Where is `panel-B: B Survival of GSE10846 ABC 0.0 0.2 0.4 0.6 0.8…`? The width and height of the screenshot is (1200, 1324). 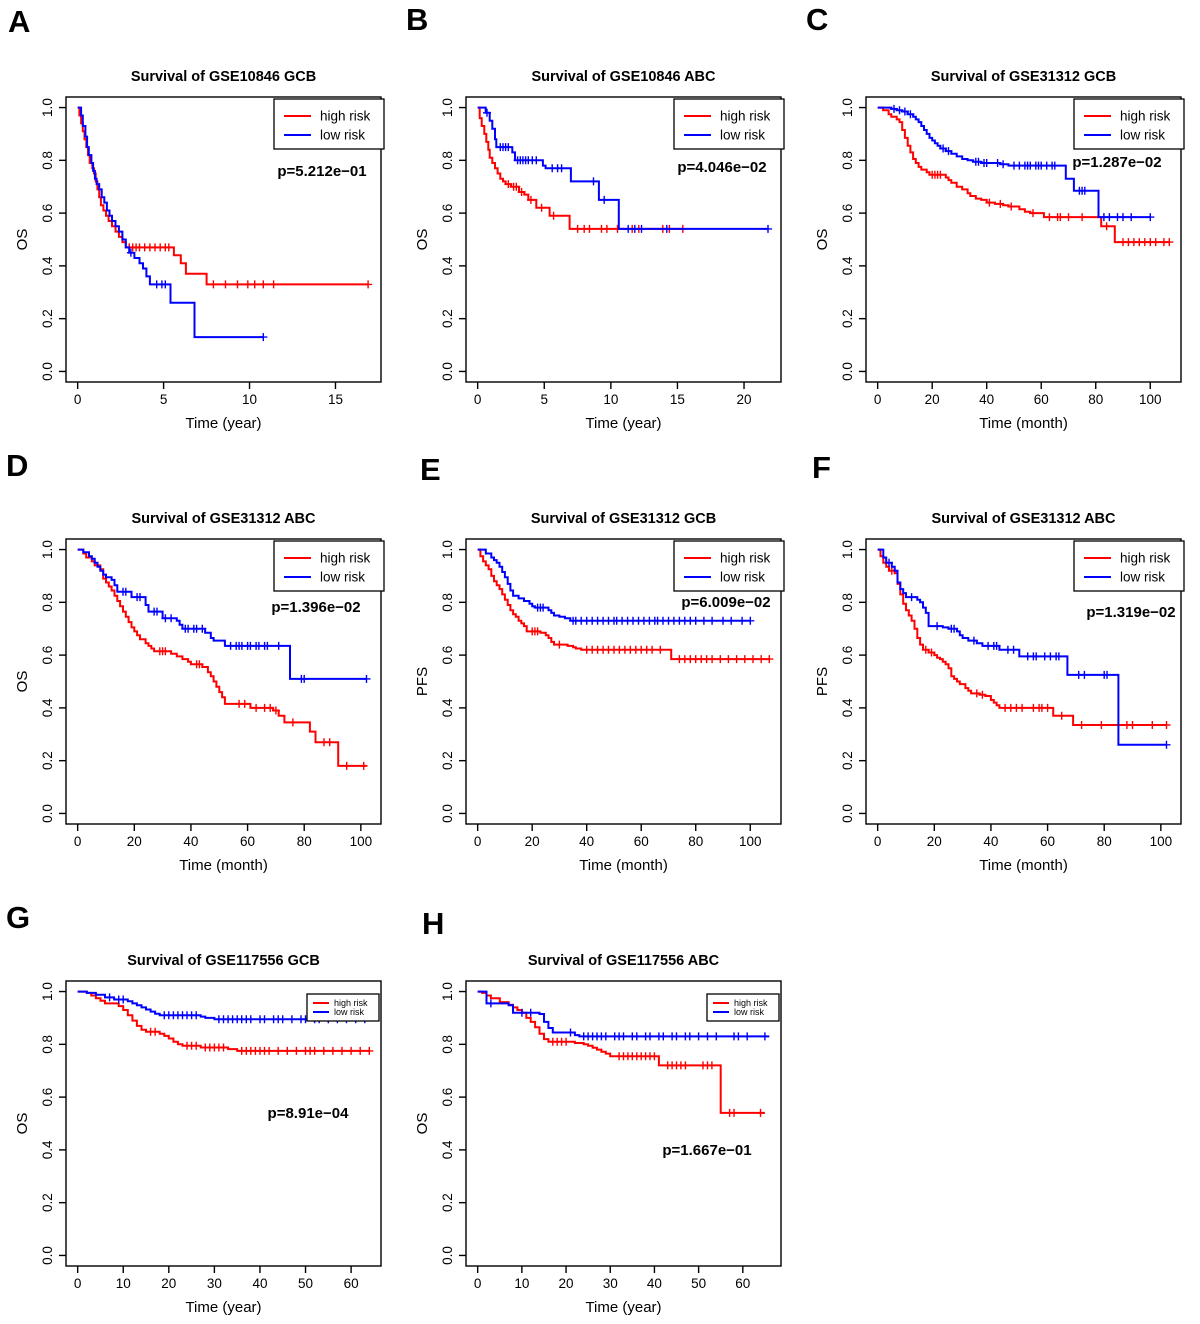
panel-B: B Survival of GSE10846 ABC 0.0 0.2 0.4 0.6 0.8… is located at coordinates (600, 220).